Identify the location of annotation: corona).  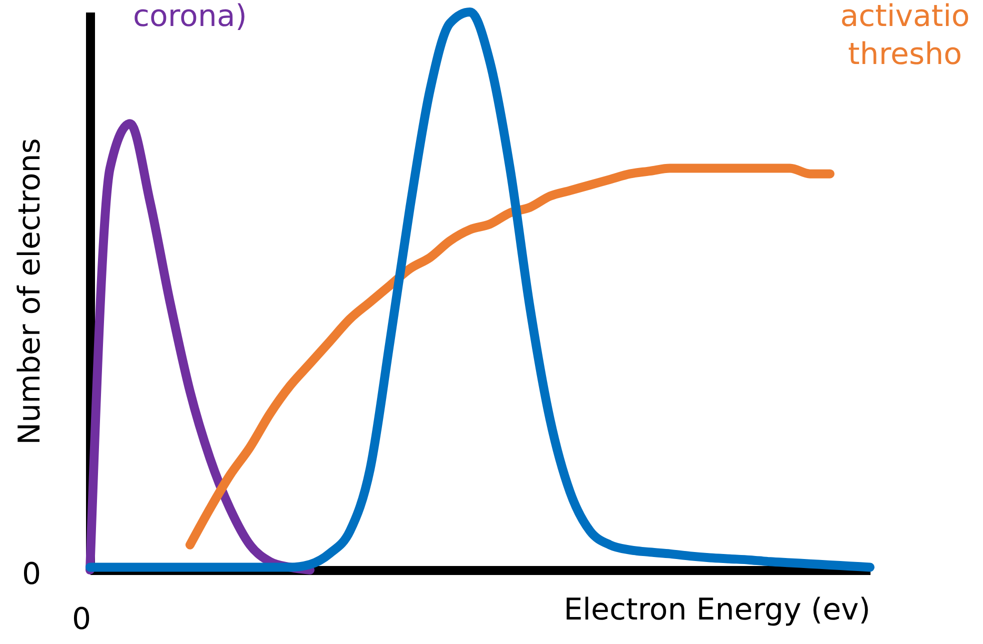
(190, 17).